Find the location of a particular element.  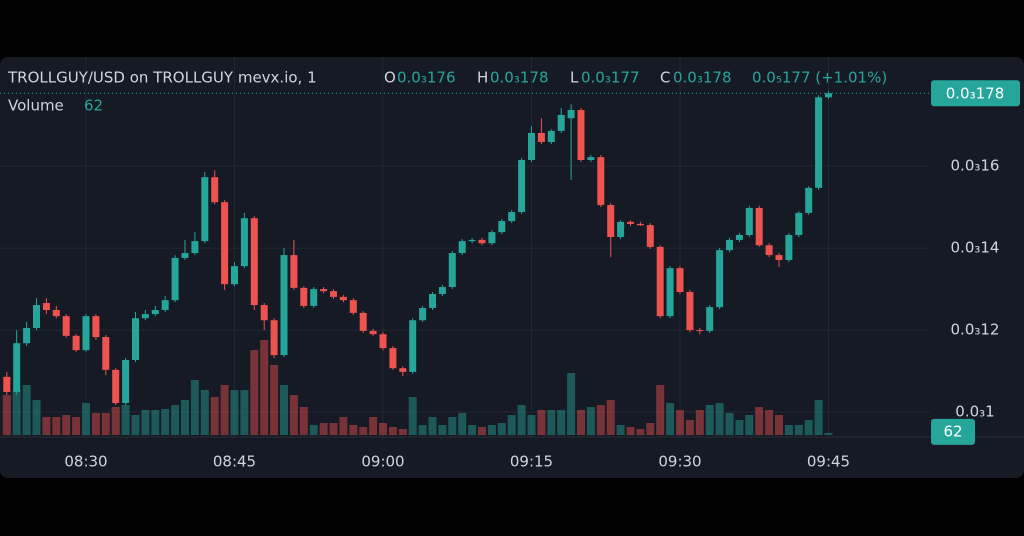

y-tick-label: 0.0₃12 is located at coordinates (975, 330).